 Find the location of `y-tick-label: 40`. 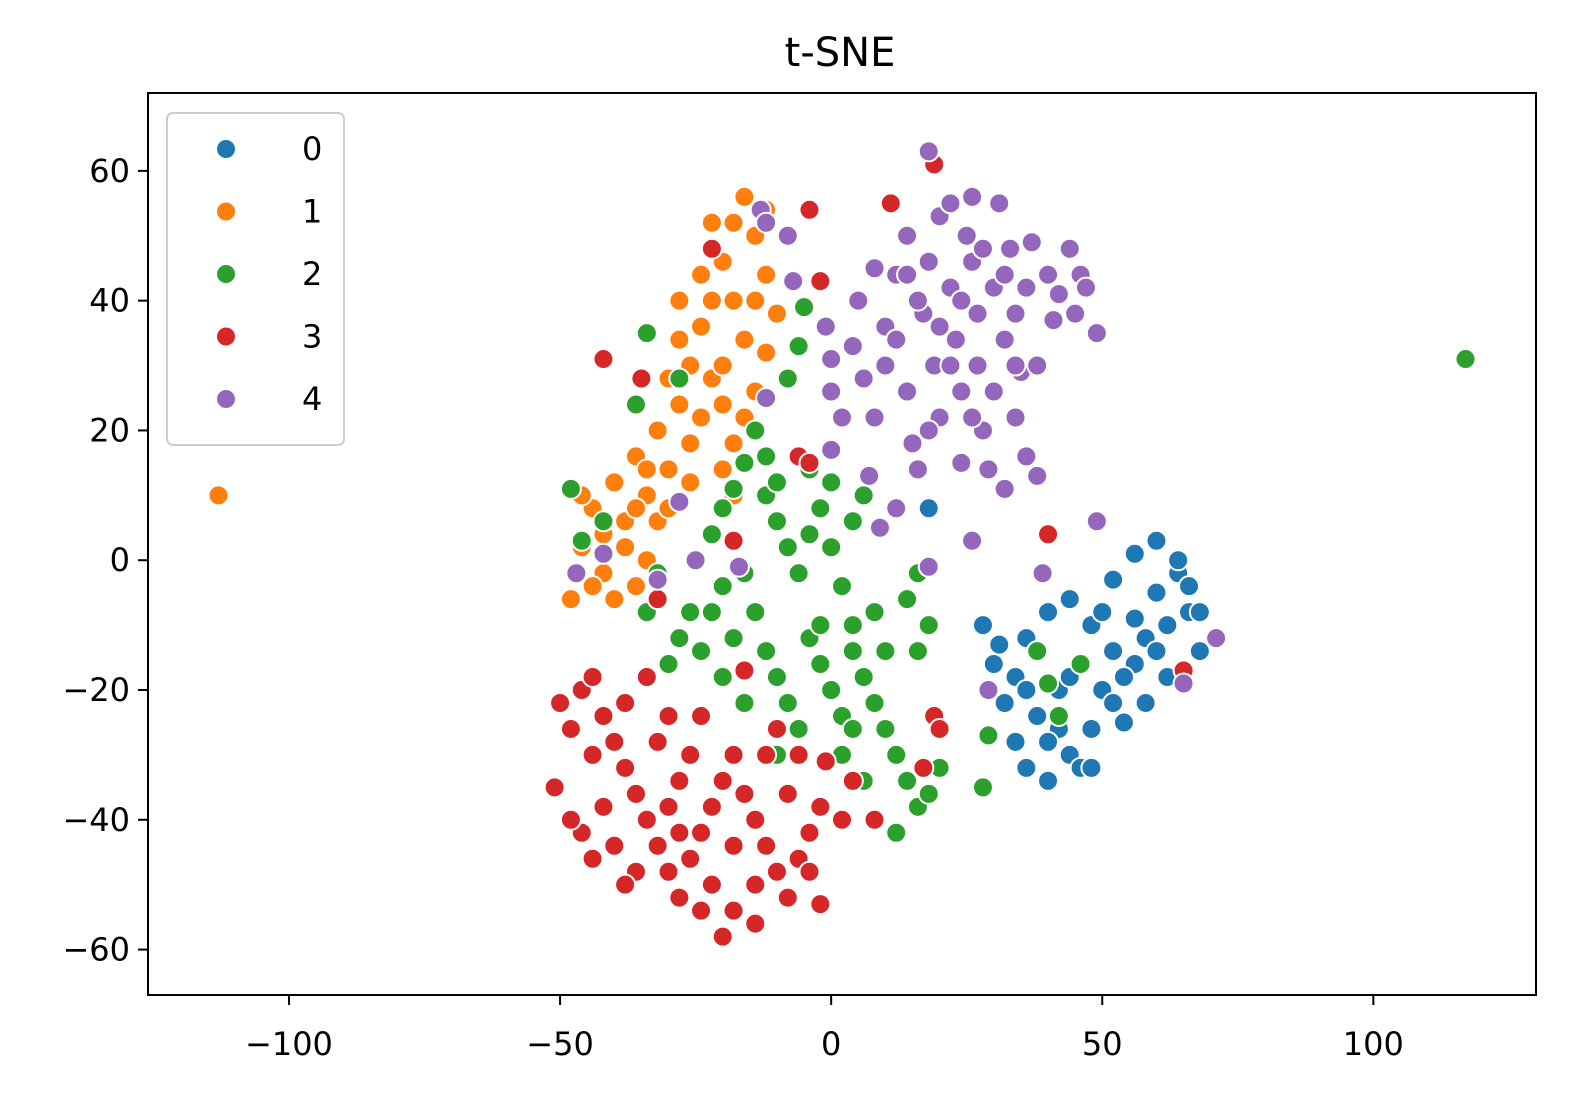

y-tick-label: 40 is located at coordinates (109, 301).